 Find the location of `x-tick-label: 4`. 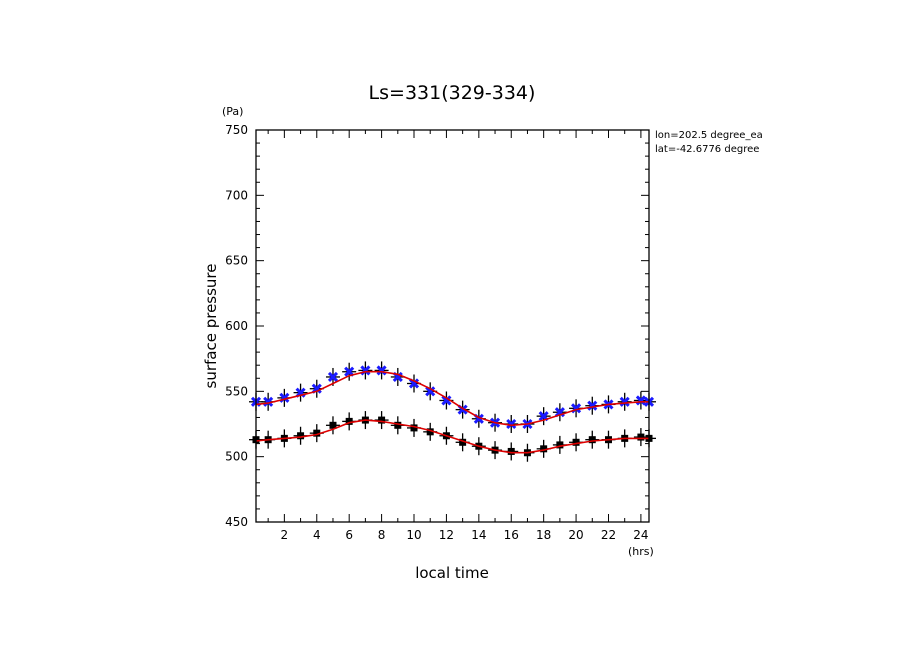

x-tick-label: 4 is located at coordinates (317, 535).